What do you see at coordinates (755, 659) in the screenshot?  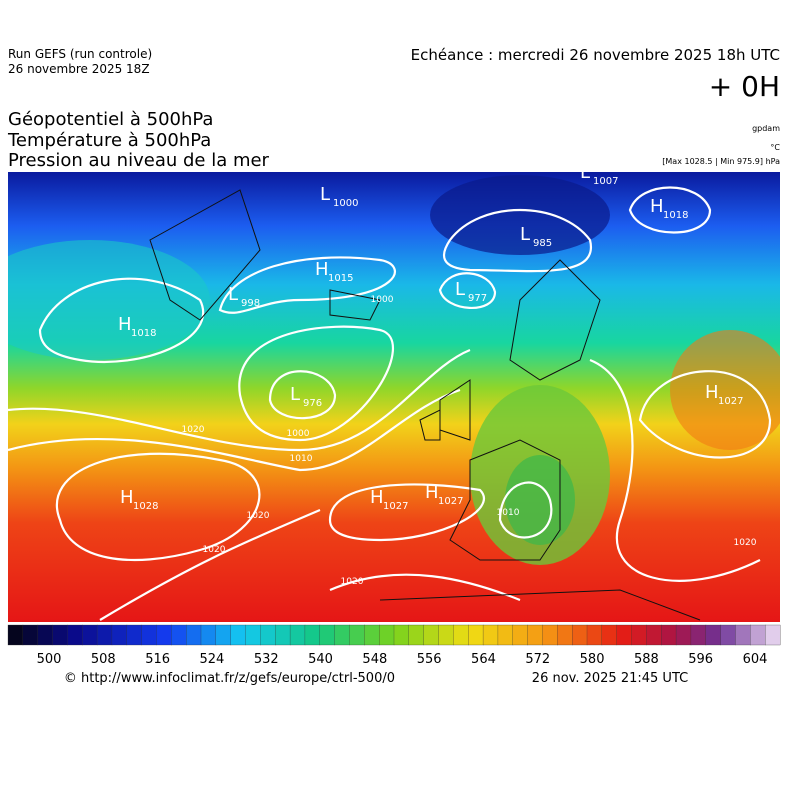 I see `colorbar-label: 604` at bounding box center [755, 659].